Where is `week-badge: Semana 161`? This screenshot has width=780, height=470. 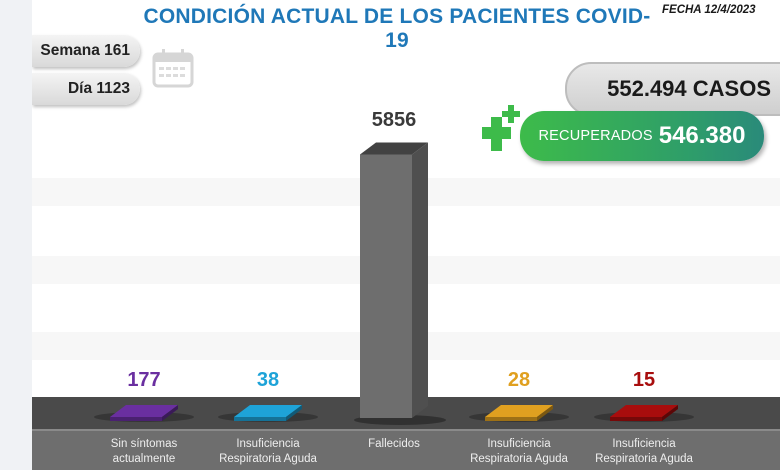
week-badge: Semana 161 is located at coordinates (86, 51).